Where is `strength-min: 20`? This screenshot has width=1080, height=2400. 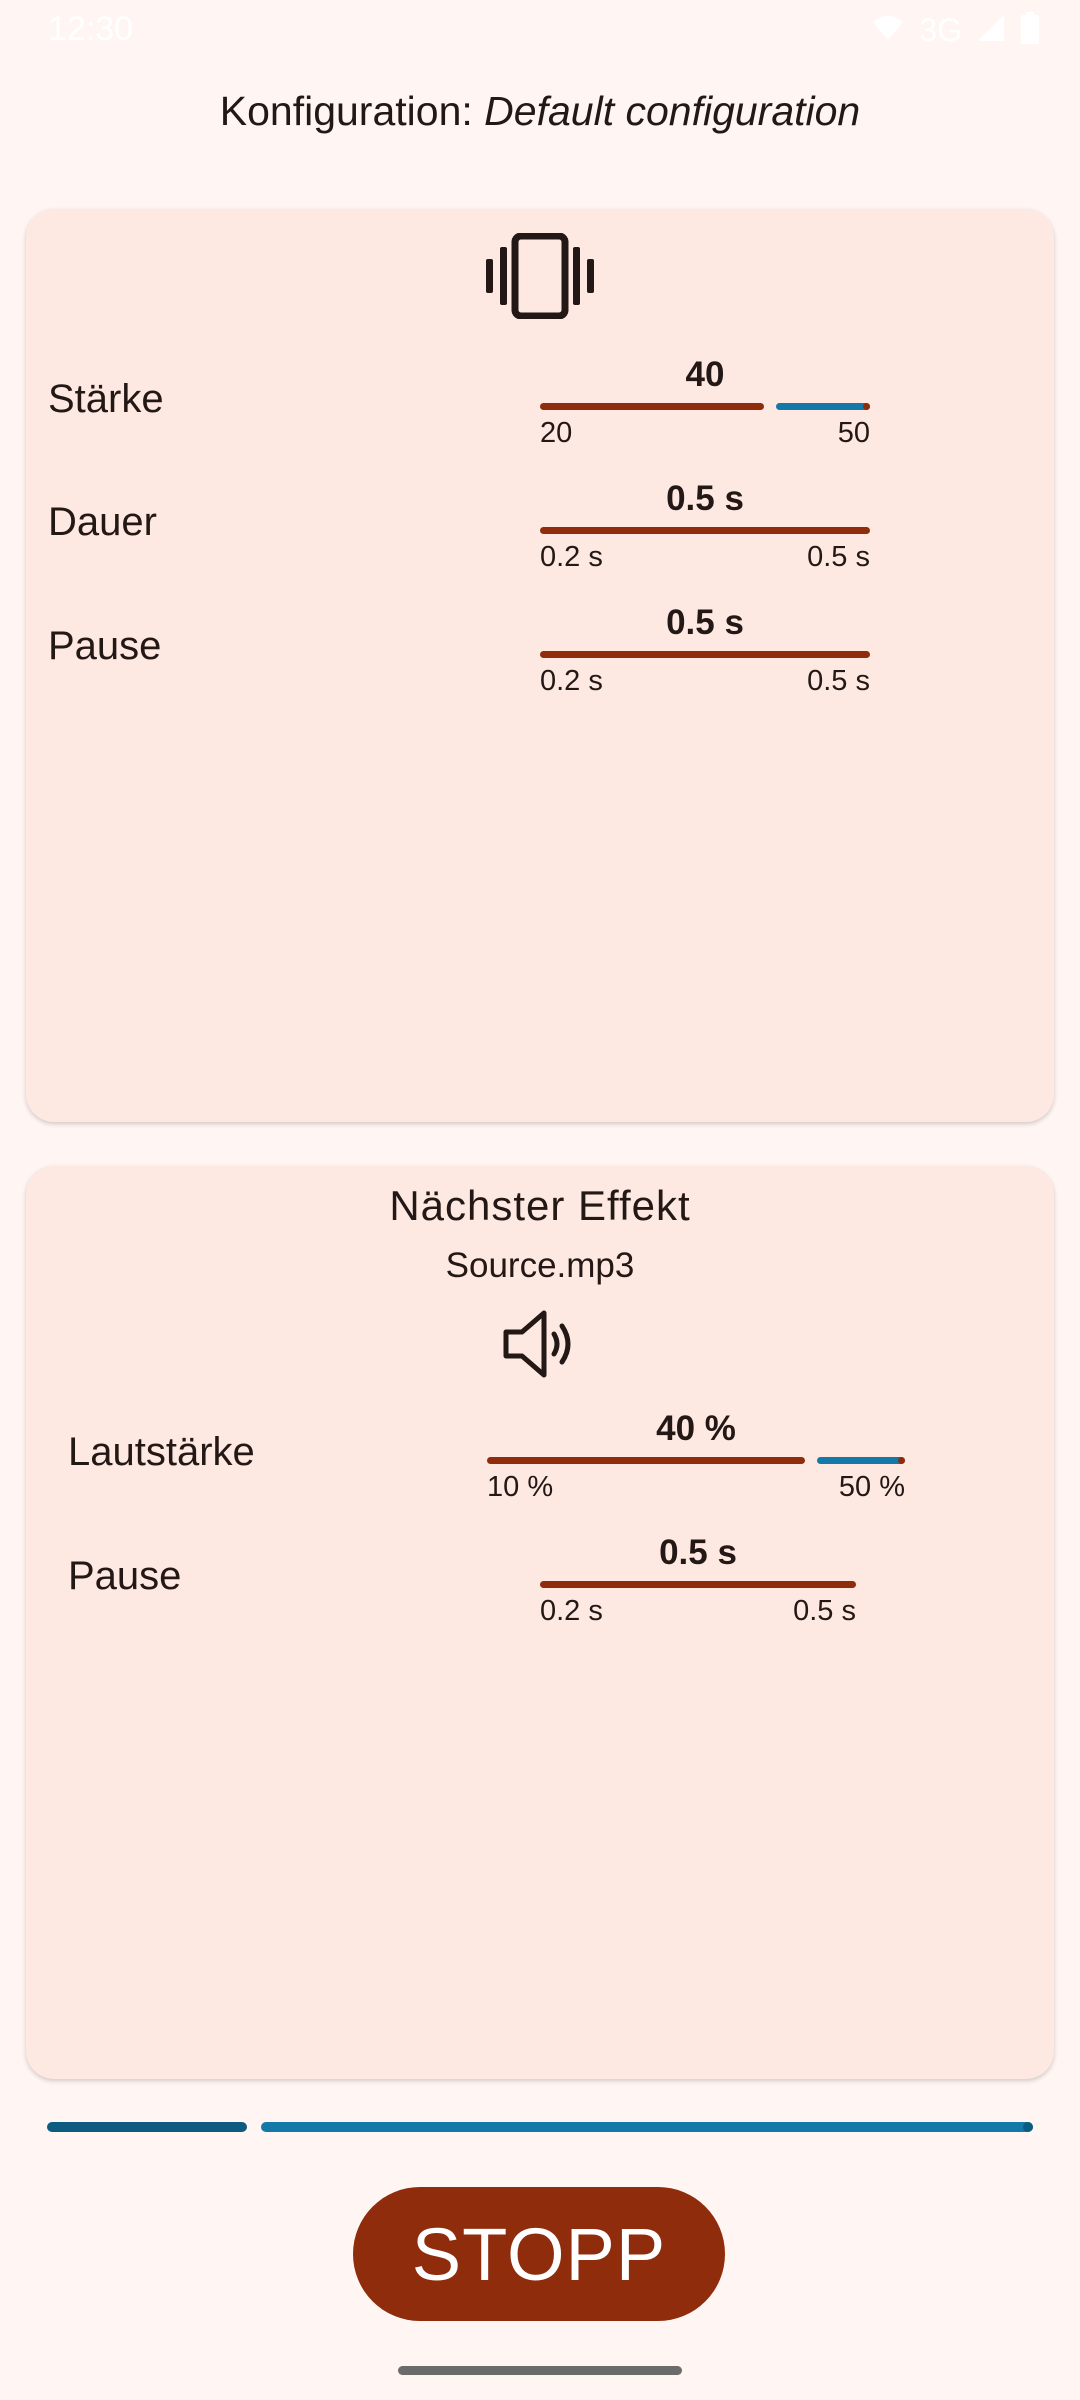 strength-min: 20 is located at coordinates (556, 433).